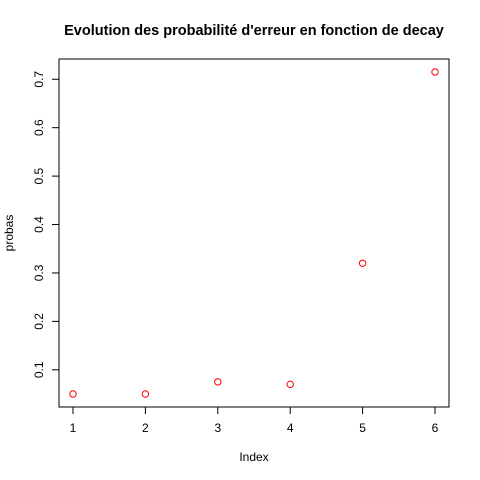 The image size is (480, 480). Describe the element at coordinates (435, 428) in the screenshot. I see `x-tick-label: 6` at that location.